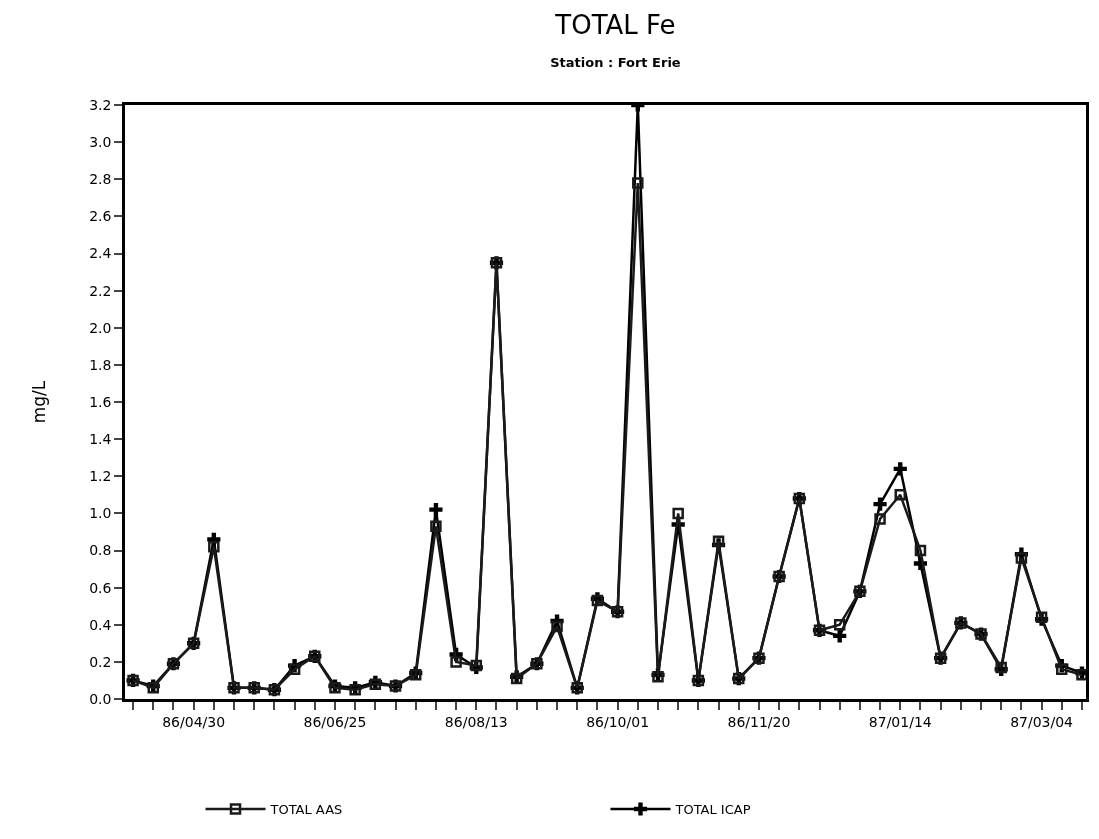  What do you see at coordinates (100, 550) in the screenshot?
I see `y-tick-label: 0.8` at bounding box center [100, 550].